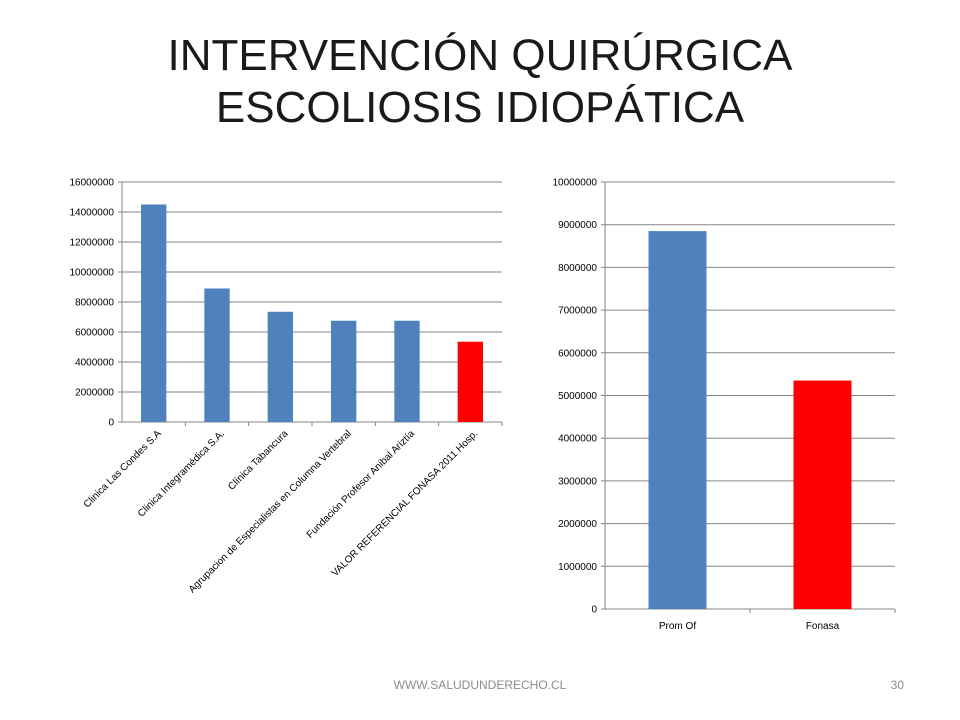  Describe the element at coordinates (897, 685) in the screenshot. I see `page-number: 30` at that location.